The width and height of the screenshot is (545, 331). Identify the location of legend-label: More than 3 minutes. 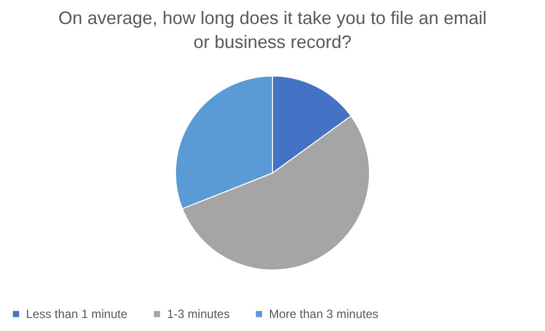
(323, 314).